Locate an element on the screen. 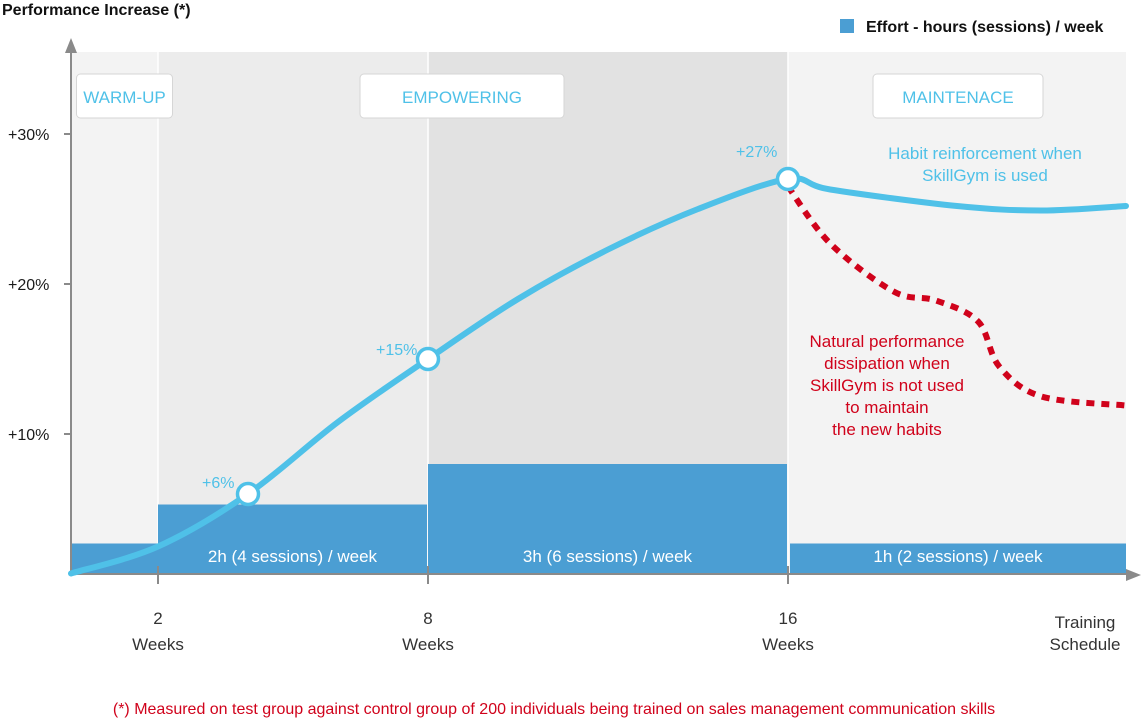 This screenshot has height=719, width=1143. phase-label: EMPOWERING is located at coordinates (462, 97).